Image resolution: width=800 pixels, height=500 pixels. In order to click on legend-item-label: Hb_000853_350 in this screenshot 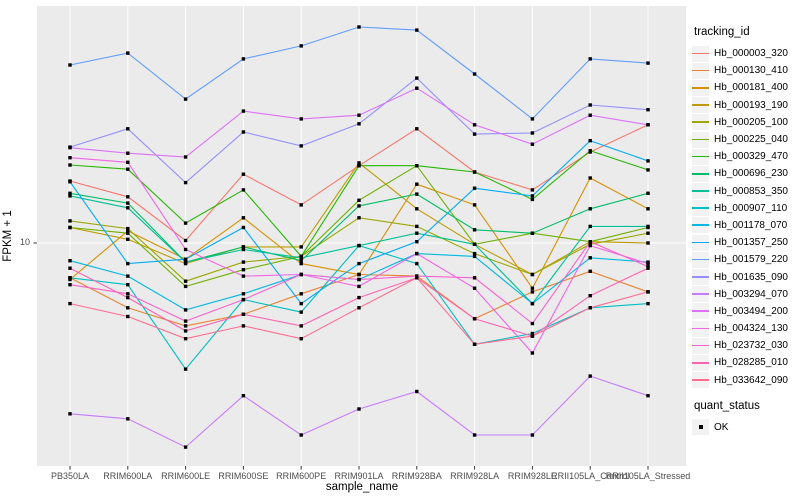, I will do `click(751, 191)`.